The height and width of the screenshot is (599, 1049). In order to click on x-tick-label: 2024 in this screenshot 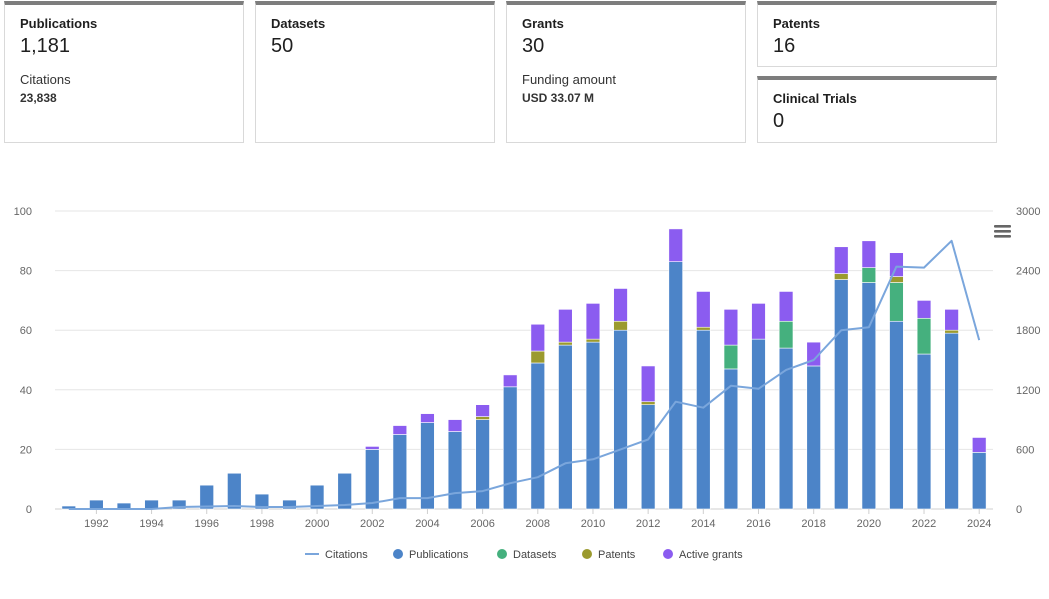, I will do `click(979, 524)`.